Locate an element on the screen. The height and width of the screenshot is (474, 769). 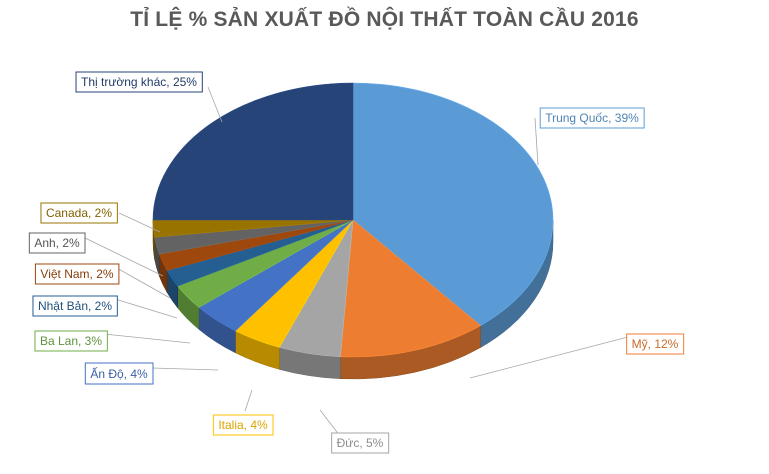
data-label-text: Ba Lan, 3% is located at coordinates (71, 341).